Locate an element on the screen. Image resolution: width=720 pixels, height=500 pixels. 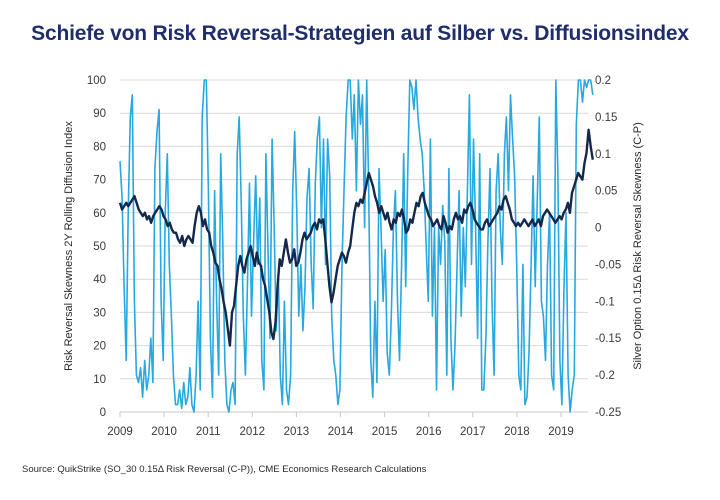
x-tick-label: 2011 is located at coordinates (208, 432).